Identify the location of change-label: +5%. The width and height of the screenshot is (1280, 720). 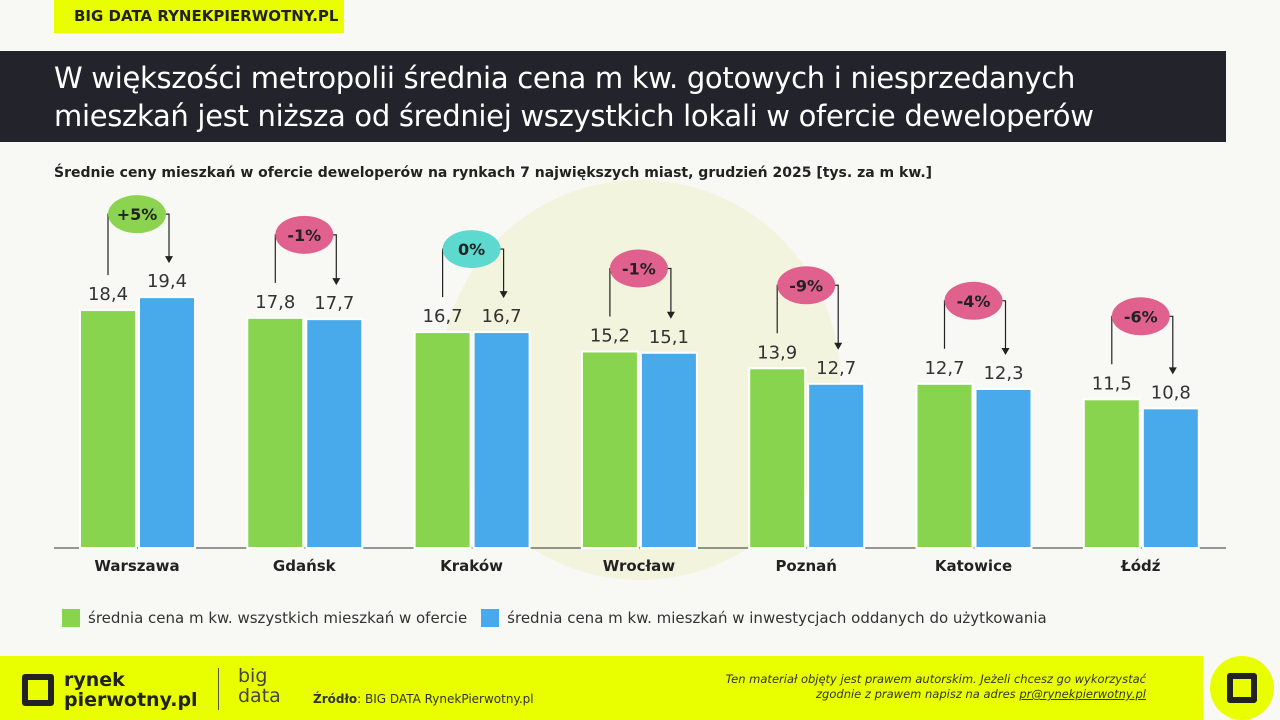
(137, 214).